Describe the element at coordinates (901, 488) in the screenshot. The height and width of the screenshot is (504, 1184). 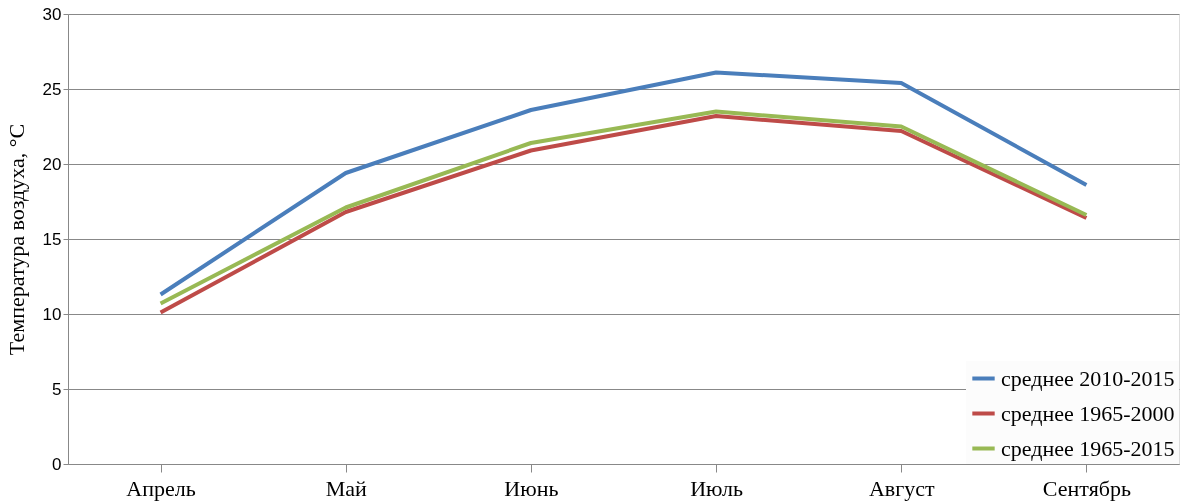
I see `x-tick-label: Август` at that location.